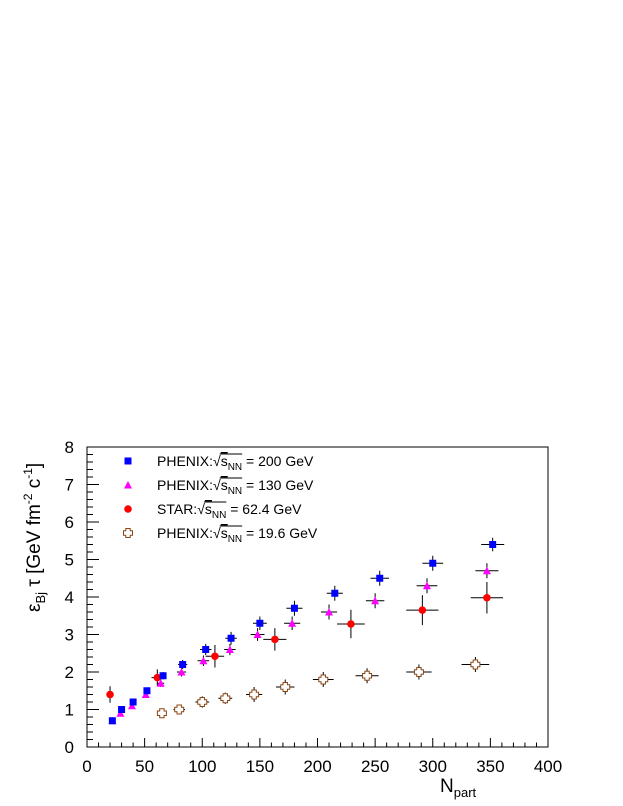 This screenshot has width=623, height=806. I want to click on x-axis-title-main: N, so click(447, 786).